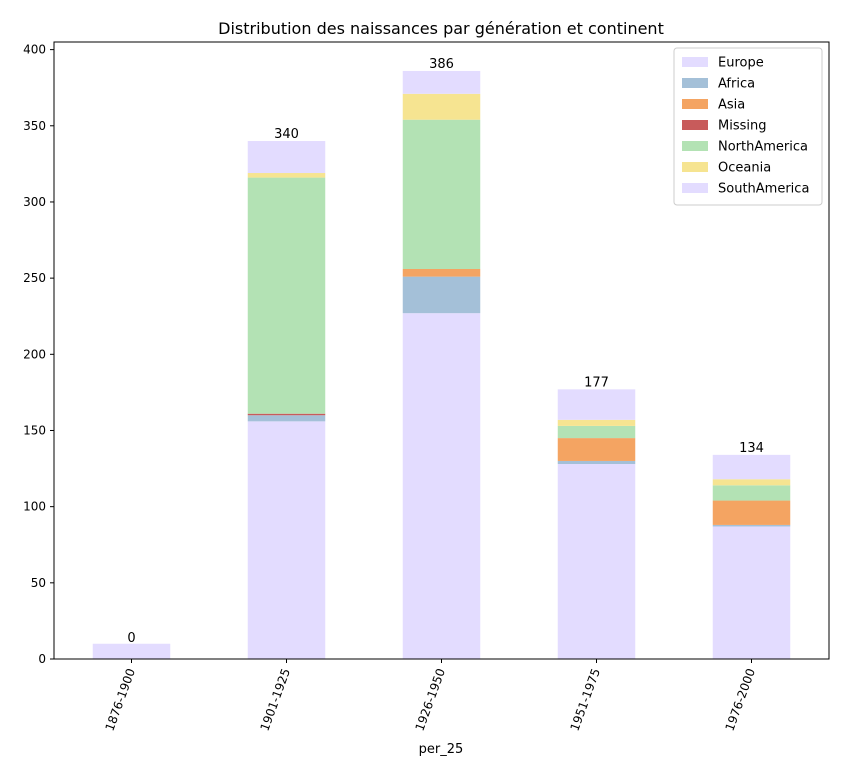  What do you see at coordinates (131, 651) in the screenshot?
I see `bar-segment-europe-1876-1900` at bounding box center [131, 651].